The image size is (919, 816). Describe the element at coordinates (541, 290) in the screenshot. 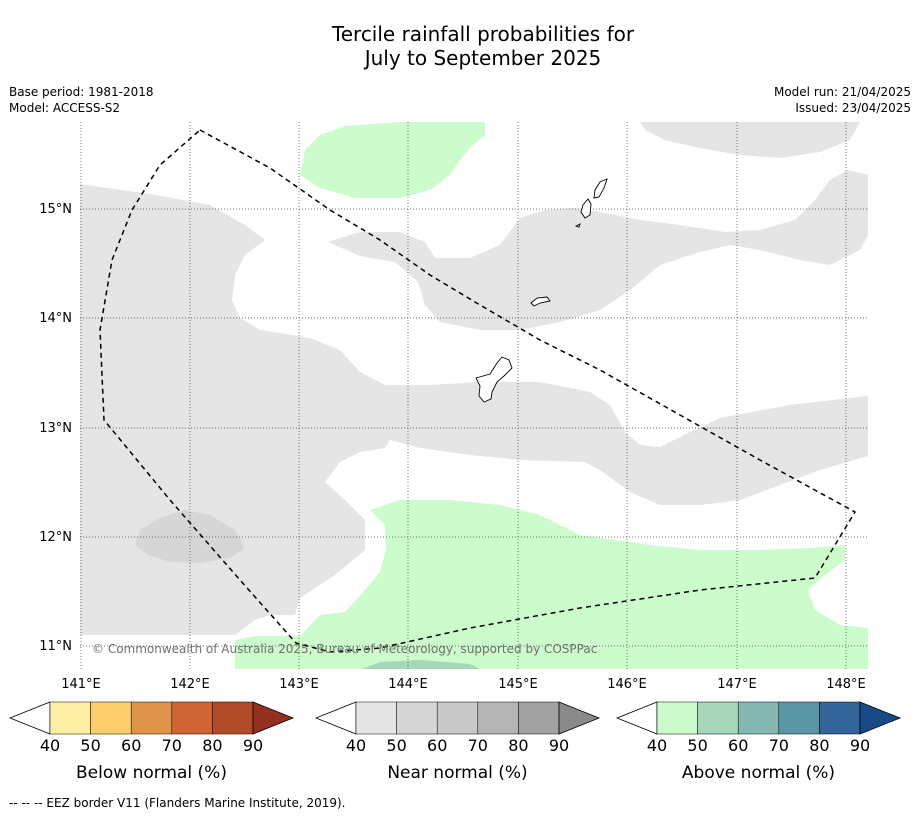

I see `island-outlines` at that location.